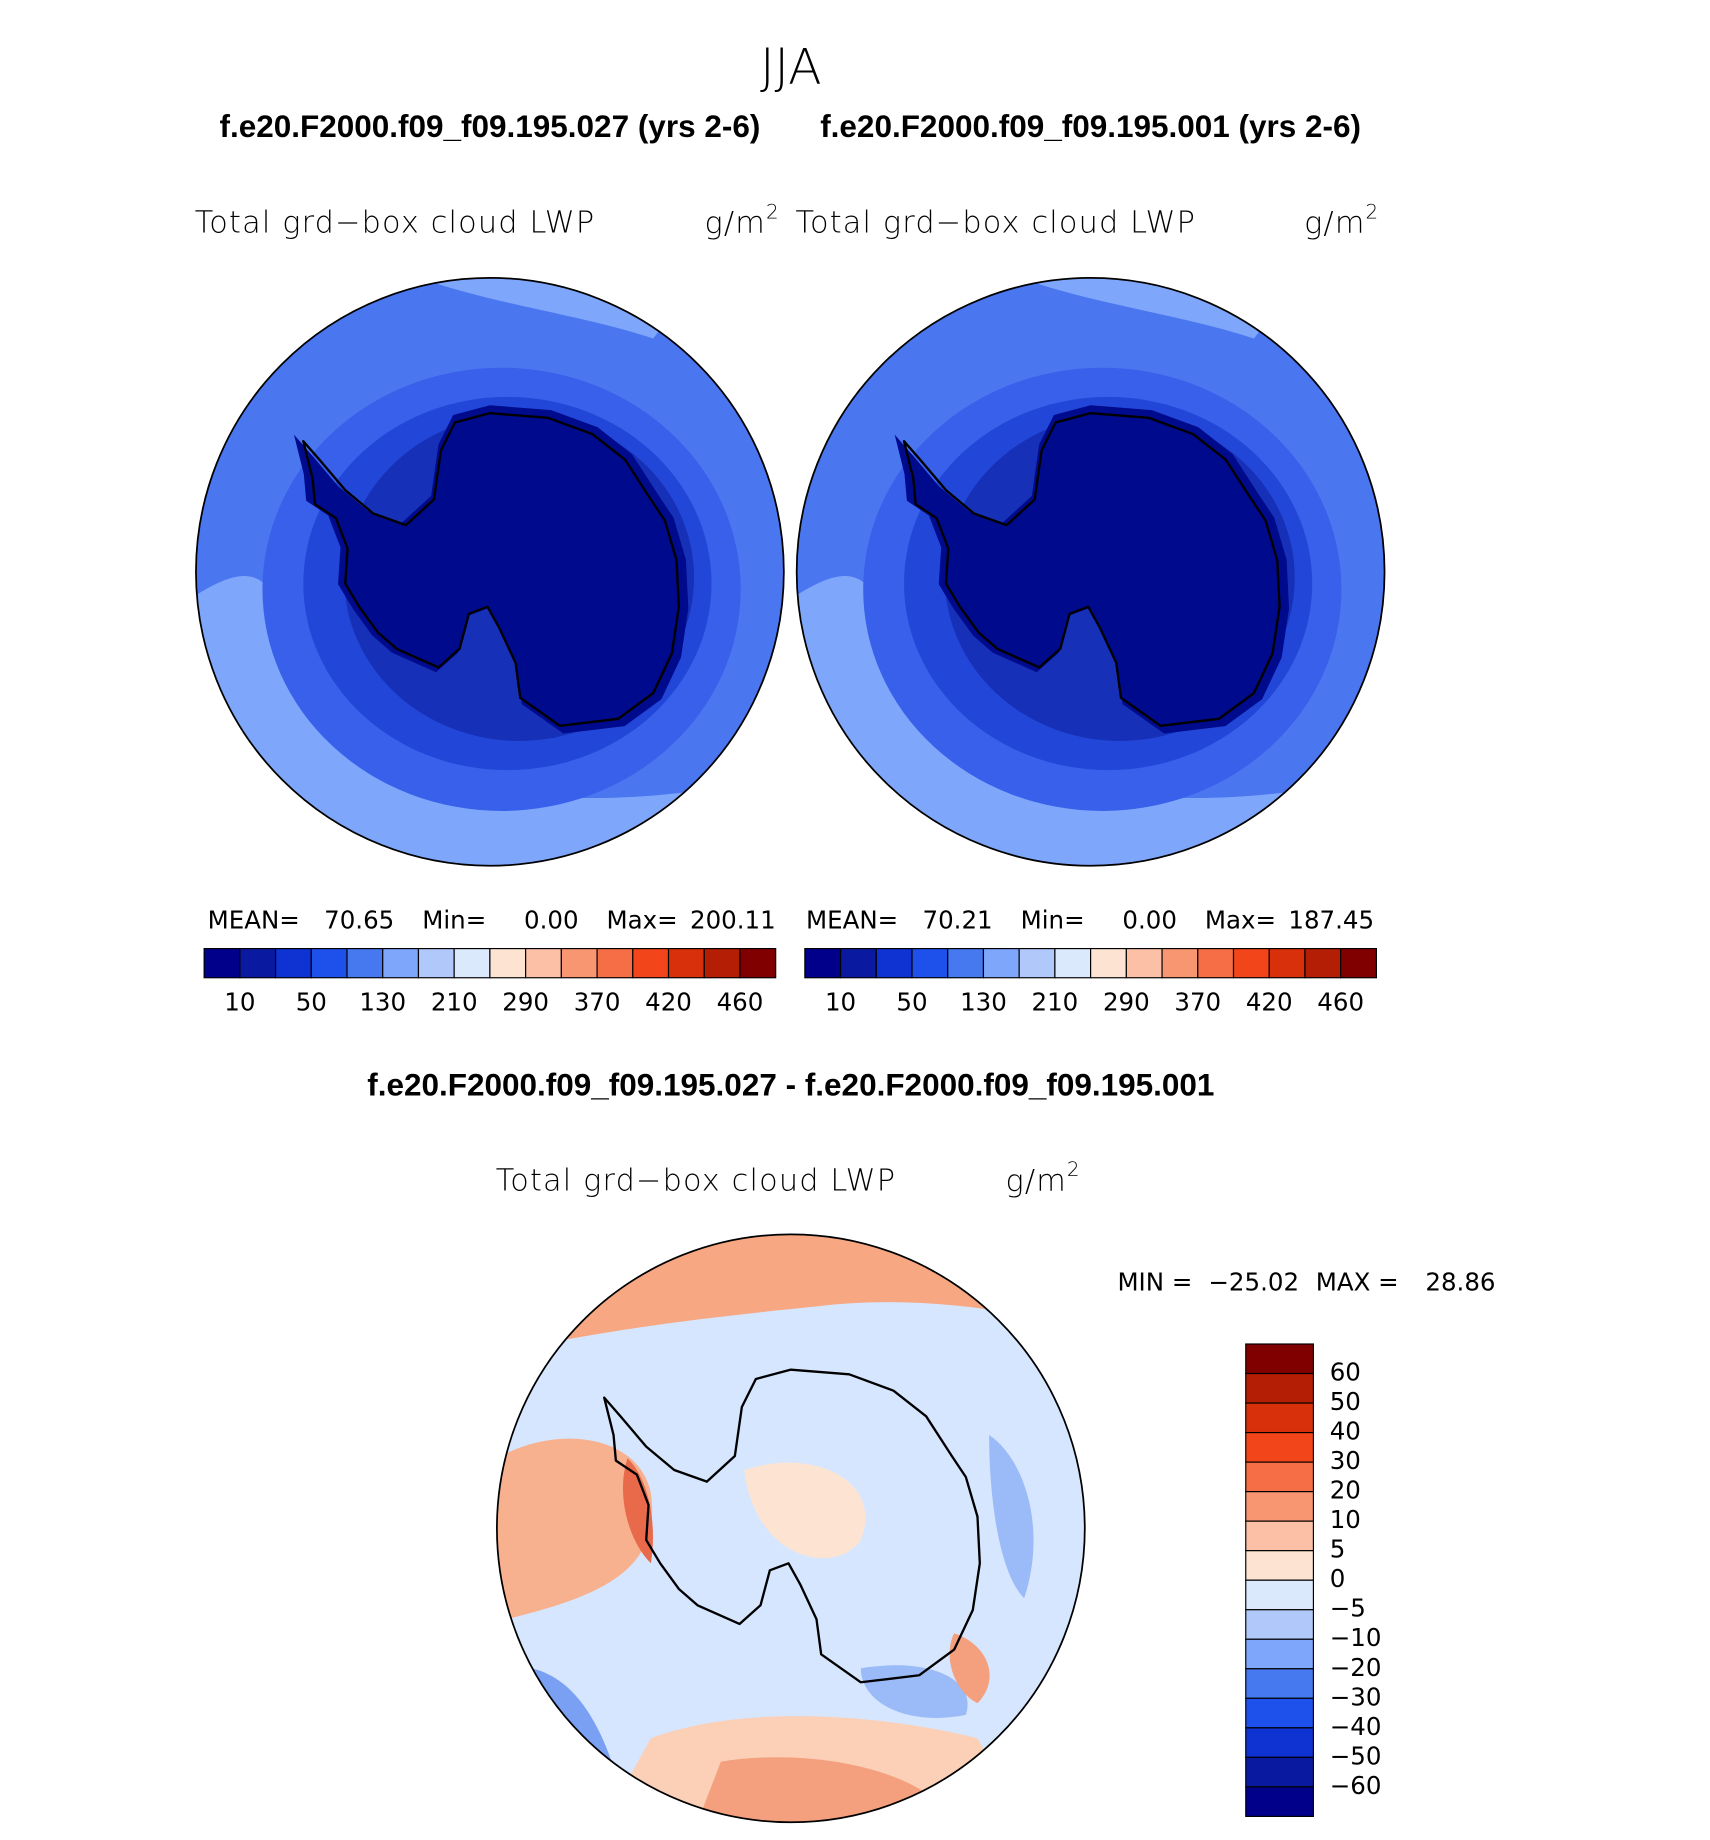 The width and height of the screenshot is (1710, 1840). What do you see at coordinates (1356, 1726) in the screenshot?
I see `colorbar-label: −40` at bounding box center [1356, 1726].